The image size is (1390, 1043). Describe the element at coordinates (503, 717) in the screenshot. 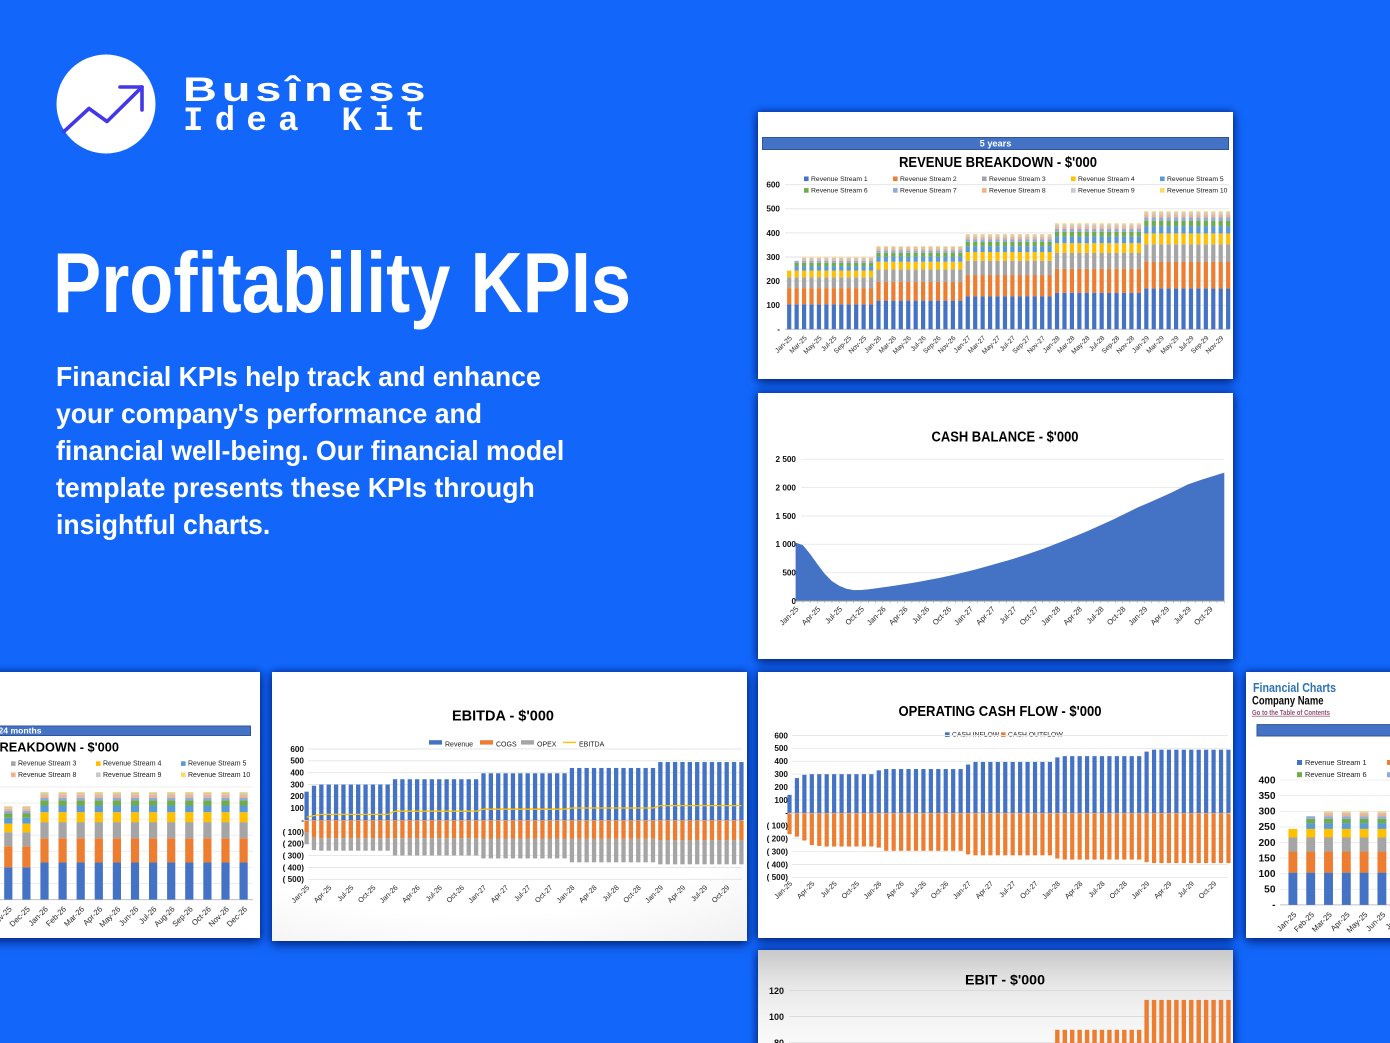

I see `svg-text: EBITDA - $'000` at that location.